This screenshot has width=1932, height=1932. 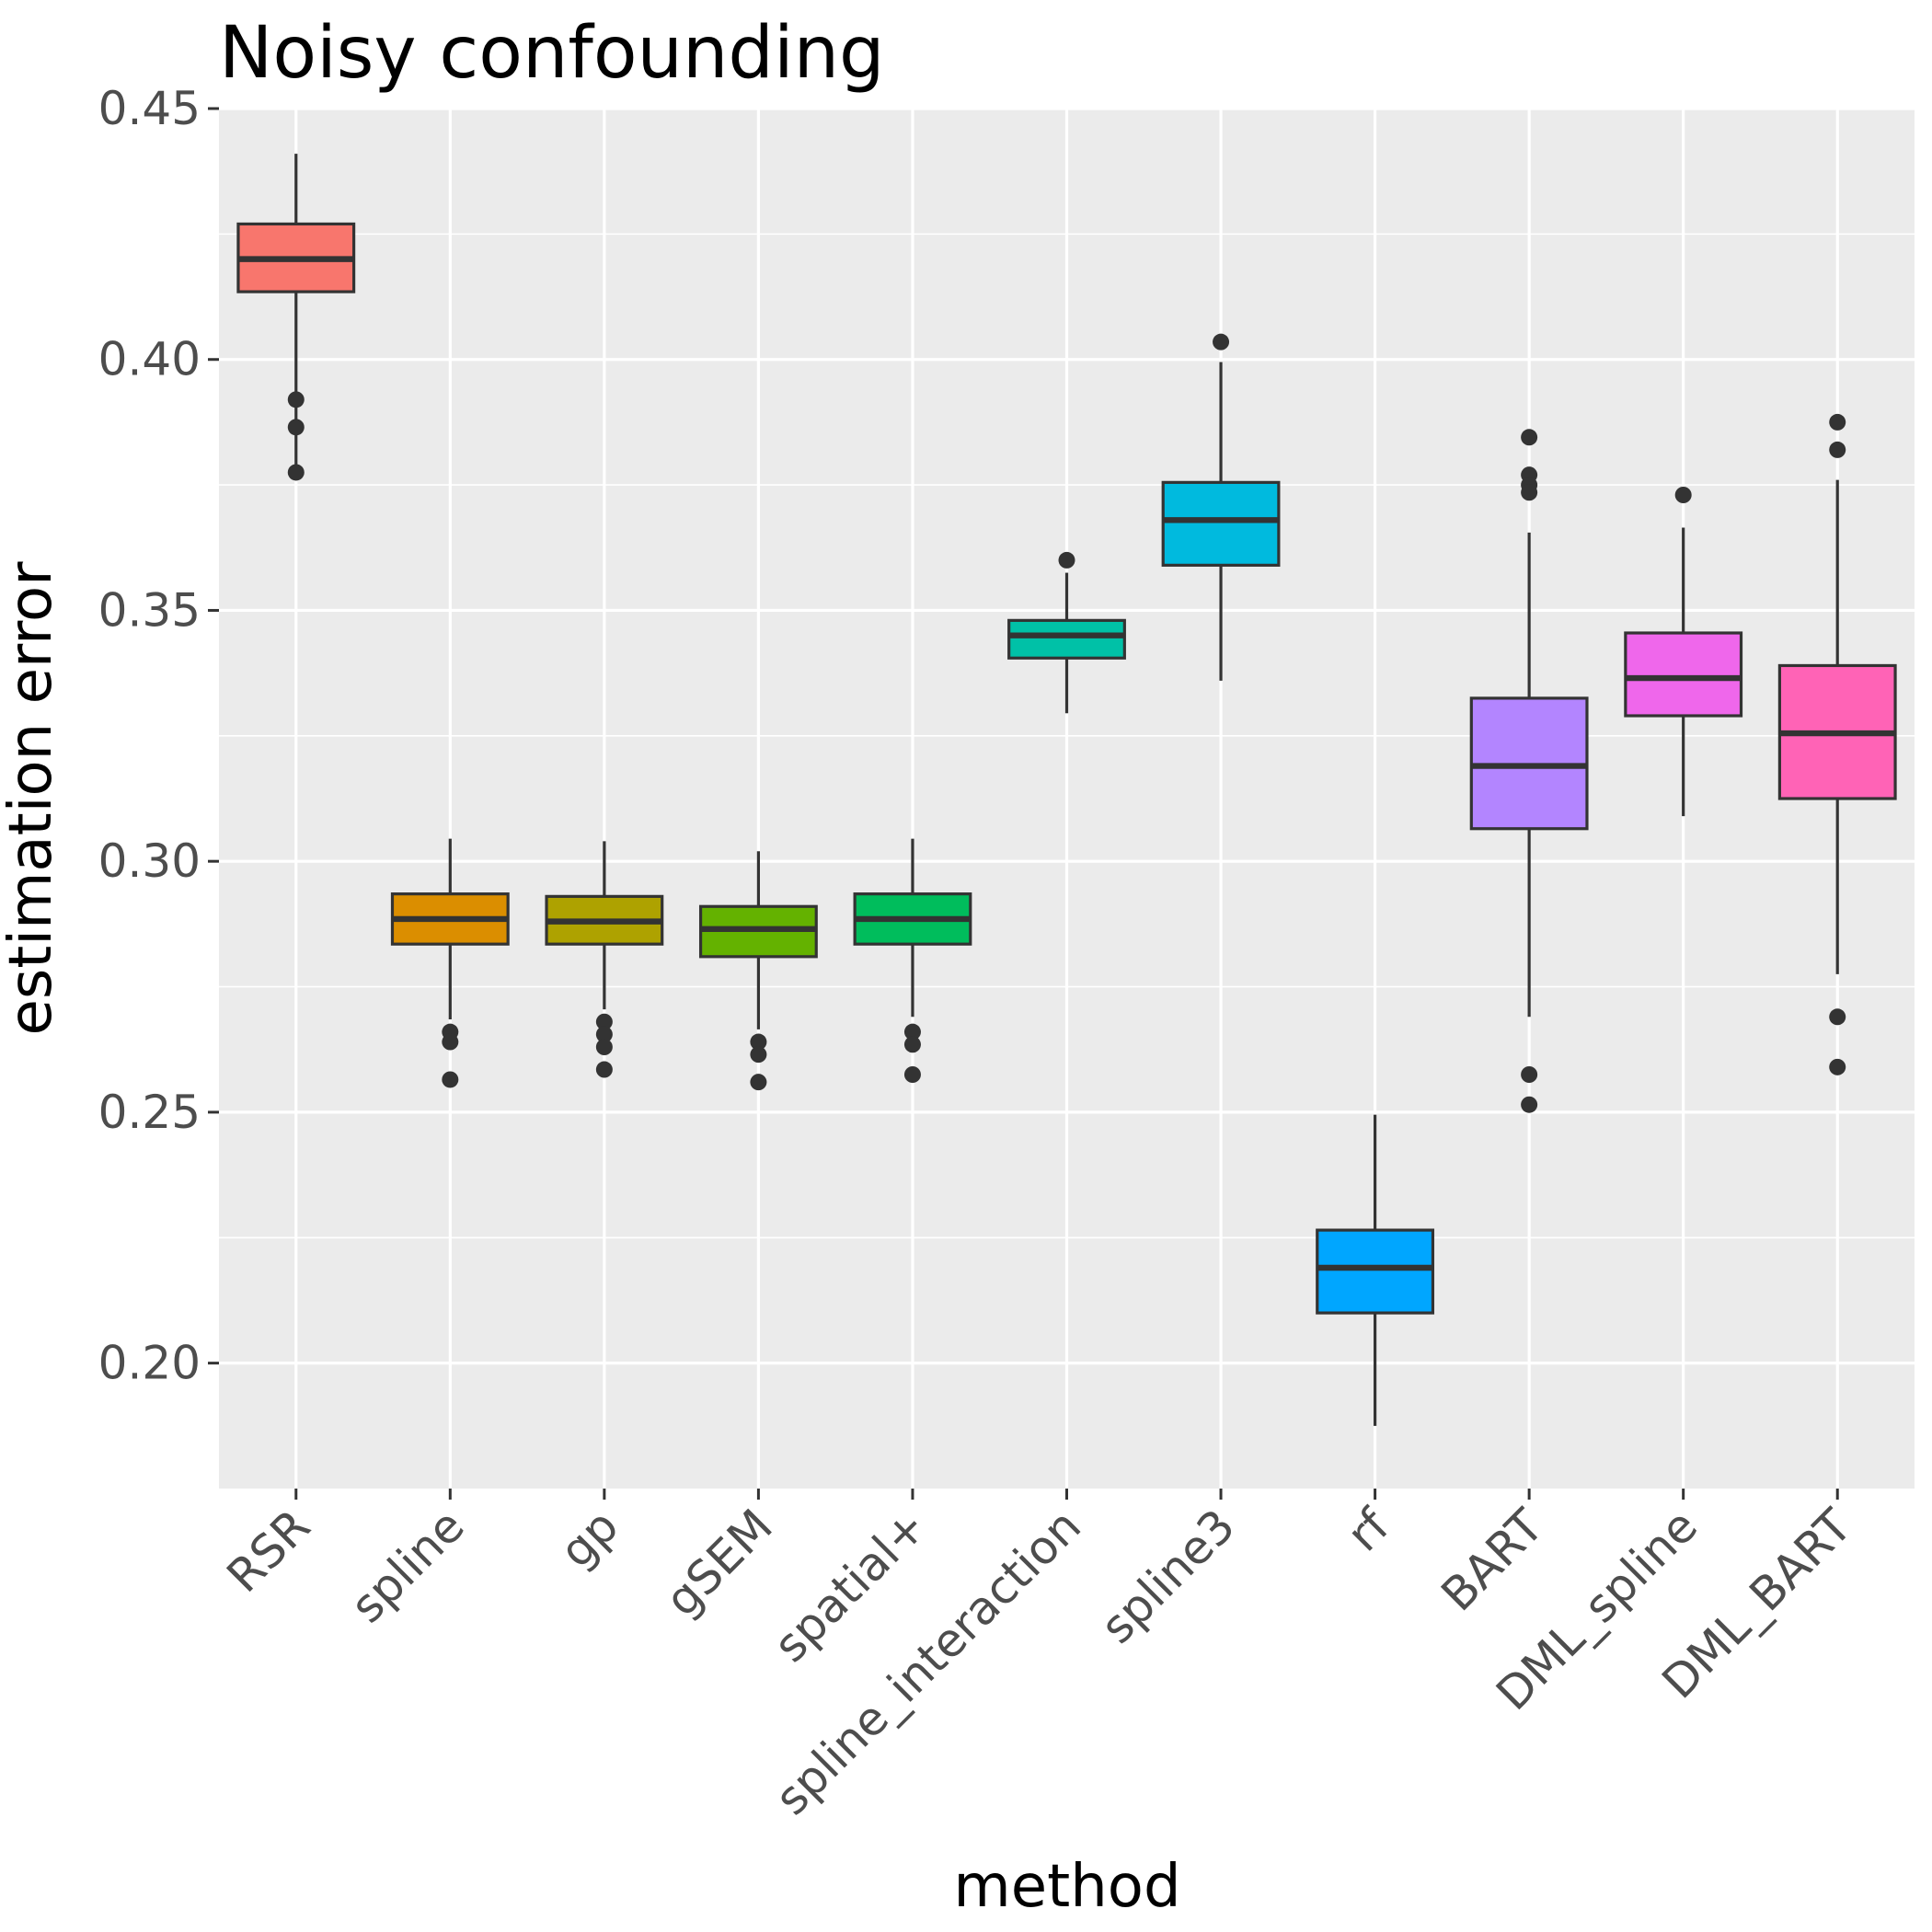 I want to click on box-DML_spline, so click(x=1683, y=652).